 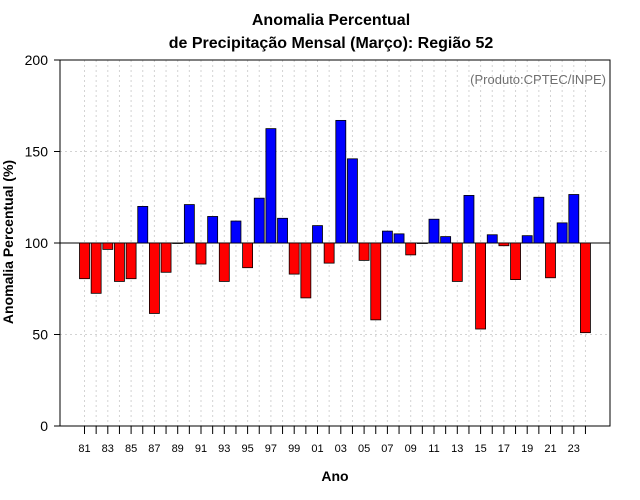 What do you see at coordinates (527, 449) in the screenshot?
I see `x-tick-label: 19` at bounding box center [527, 449].